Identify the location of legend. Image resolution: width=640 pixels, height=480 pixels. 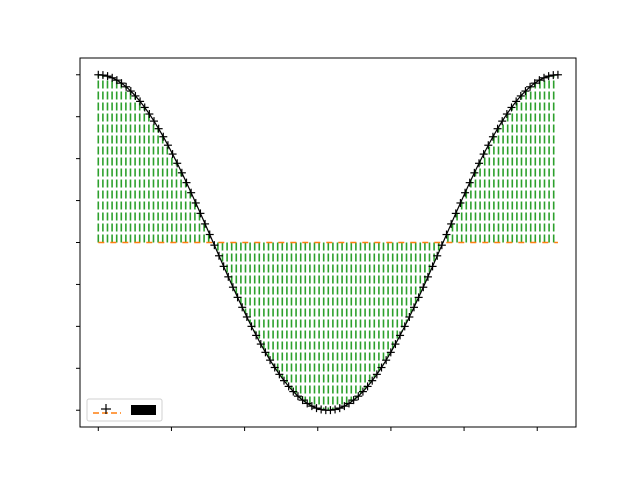
(124, 410).